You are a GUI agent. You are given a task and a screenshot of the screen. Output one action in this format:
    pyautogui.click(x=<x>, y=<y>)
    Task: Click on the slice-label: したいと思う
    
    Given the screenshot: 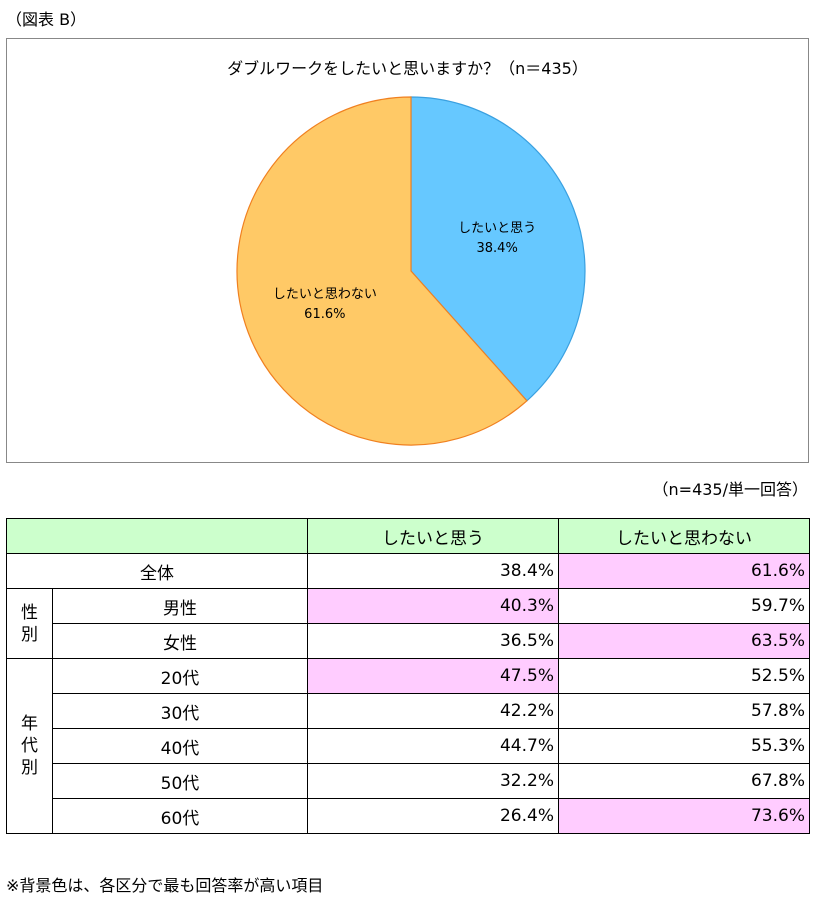 What is the action you would take?
    pyautogui.click(x=497, y=228)
    